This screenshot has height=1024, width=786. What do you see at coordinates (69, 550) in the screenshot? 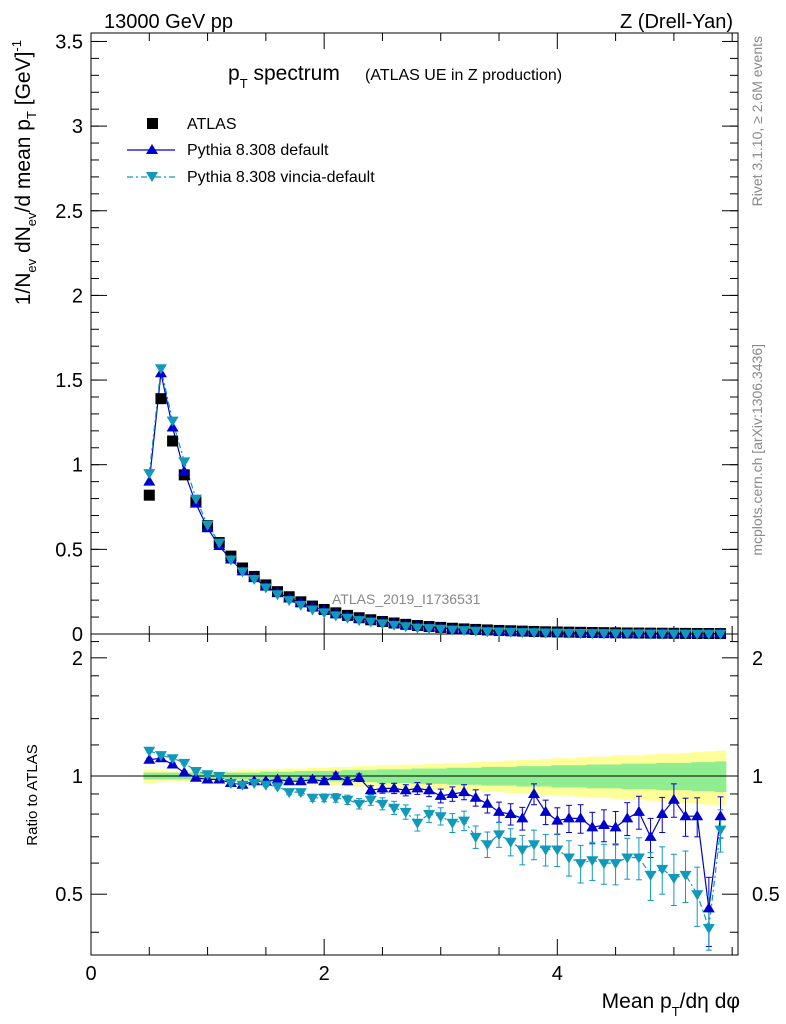
I see `main-ytick-label: 0.5` at bounding box center [69, 550].